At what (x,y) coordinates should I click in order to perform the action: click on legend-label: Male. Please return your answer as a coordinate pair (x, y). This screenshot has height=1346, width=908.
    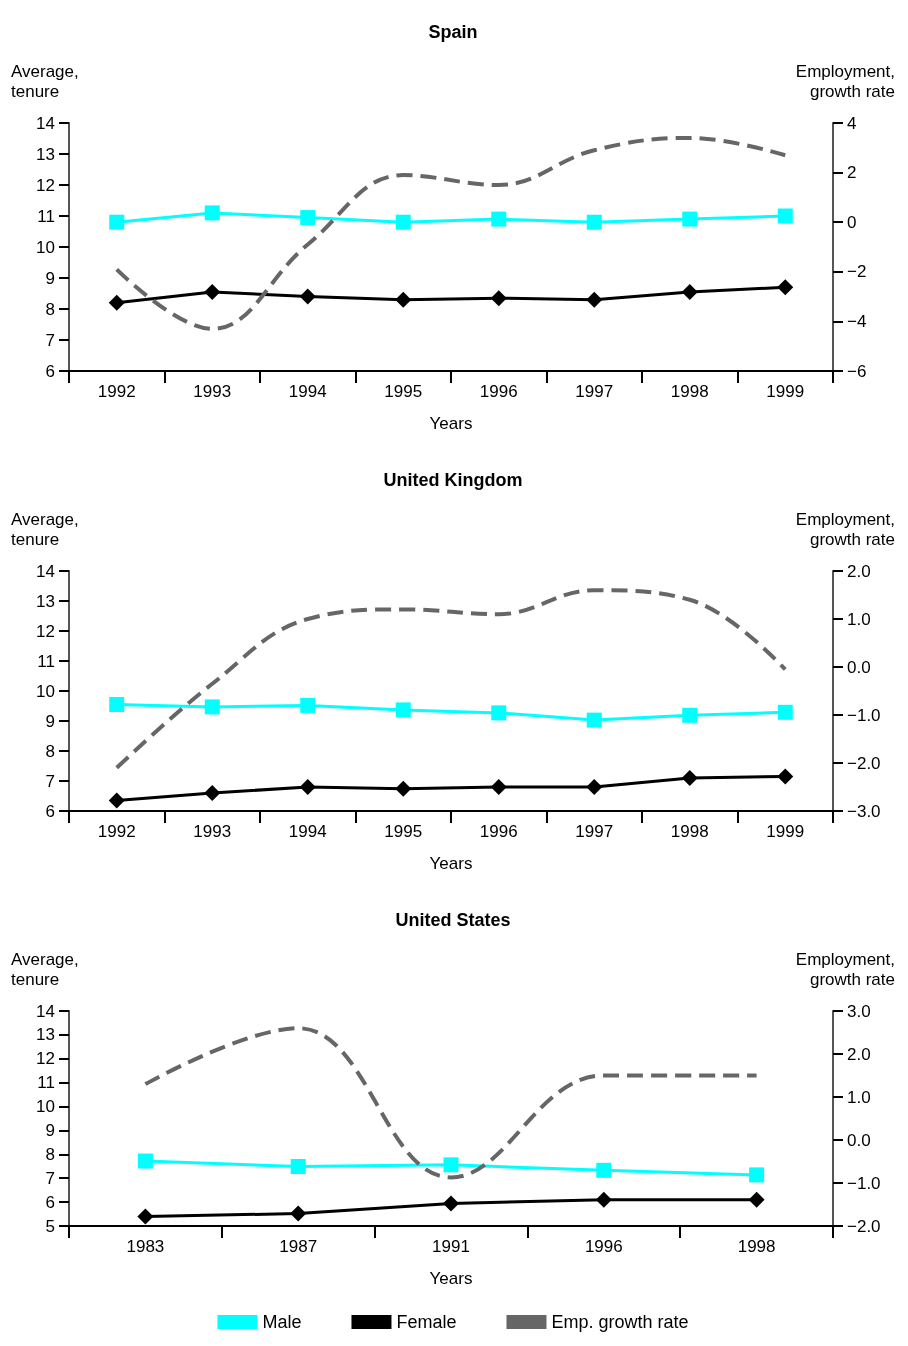
    Looking at the image, I should click on (282, 1322).